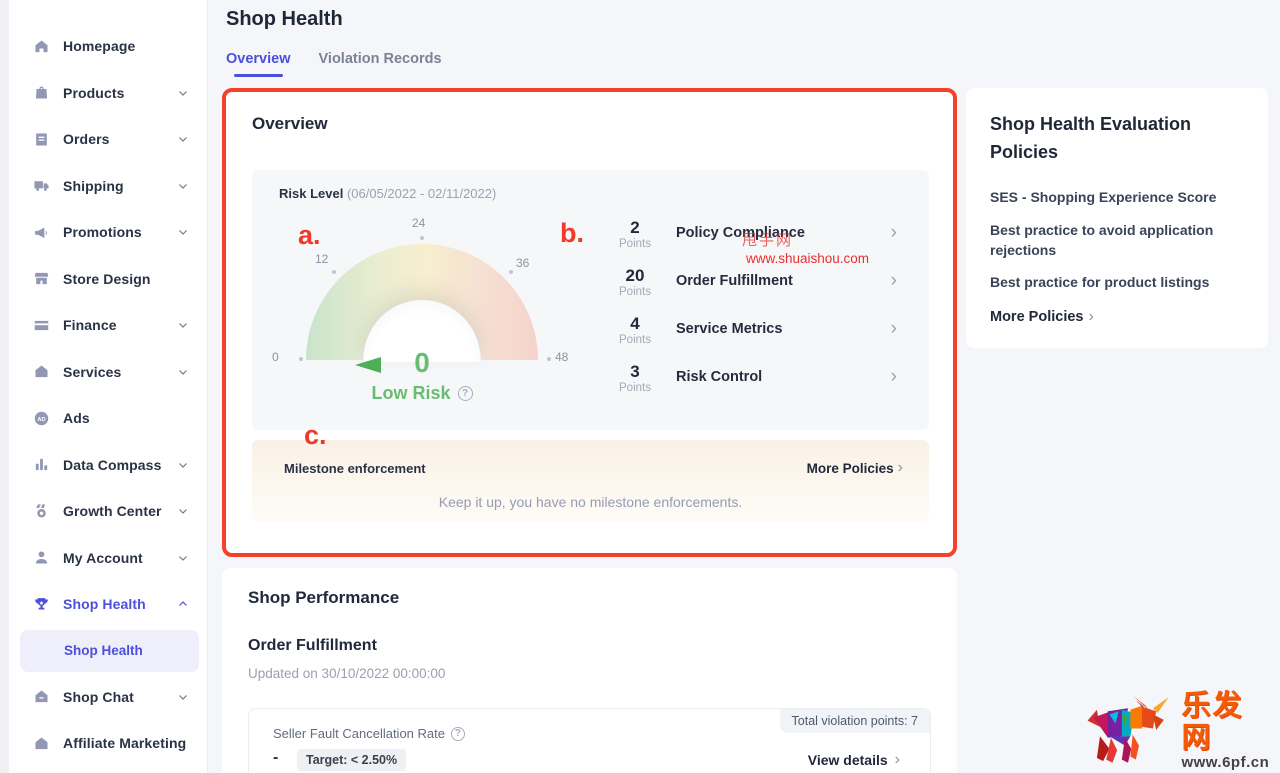  I want to click on sidebar-item-ads: AD Ads, so click(108, 418).